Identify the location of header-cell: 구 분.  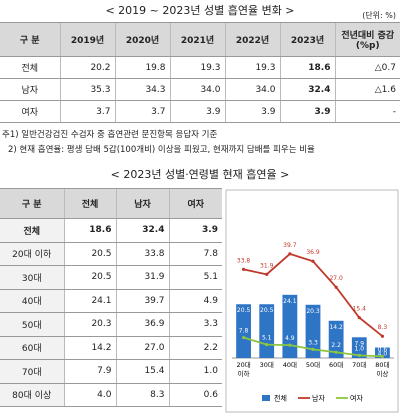
(32, 203).